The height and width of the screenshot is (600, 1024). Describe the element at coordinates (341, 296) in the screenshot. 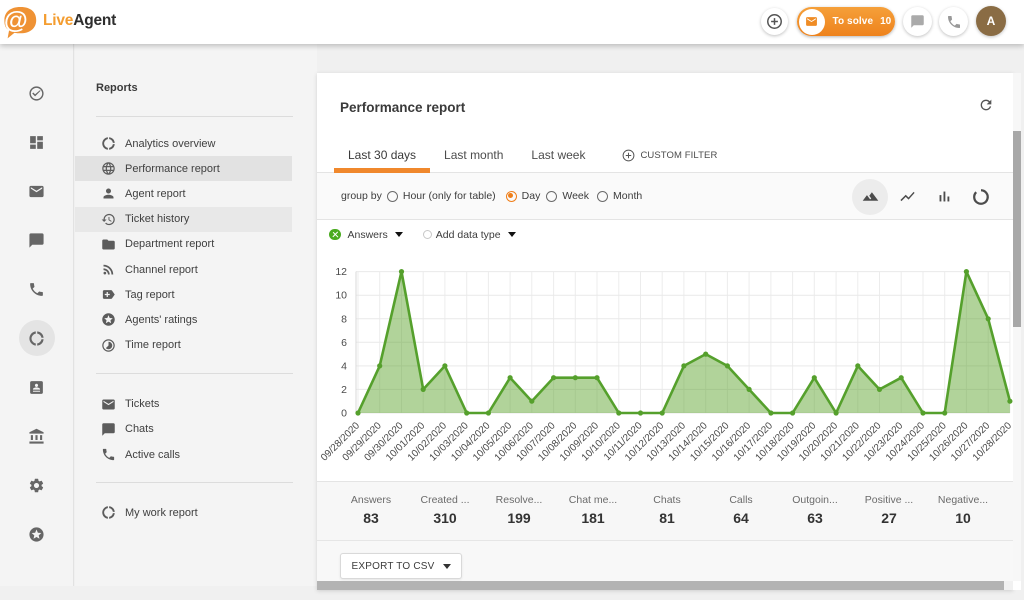

I see `svg-text: 10` at that location.